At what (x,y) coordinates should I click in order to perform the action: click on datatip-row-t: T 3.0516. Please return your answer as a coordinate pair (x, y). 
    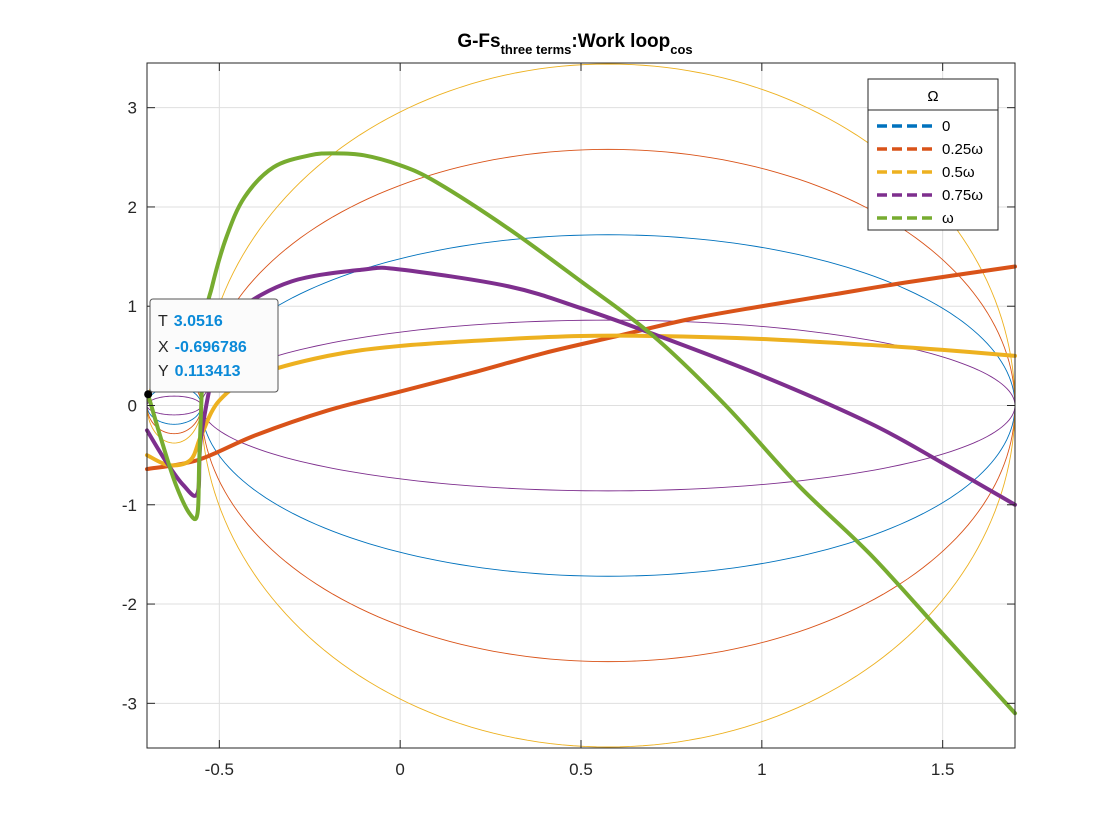
    Looking at the image, I should click on (190, 321).